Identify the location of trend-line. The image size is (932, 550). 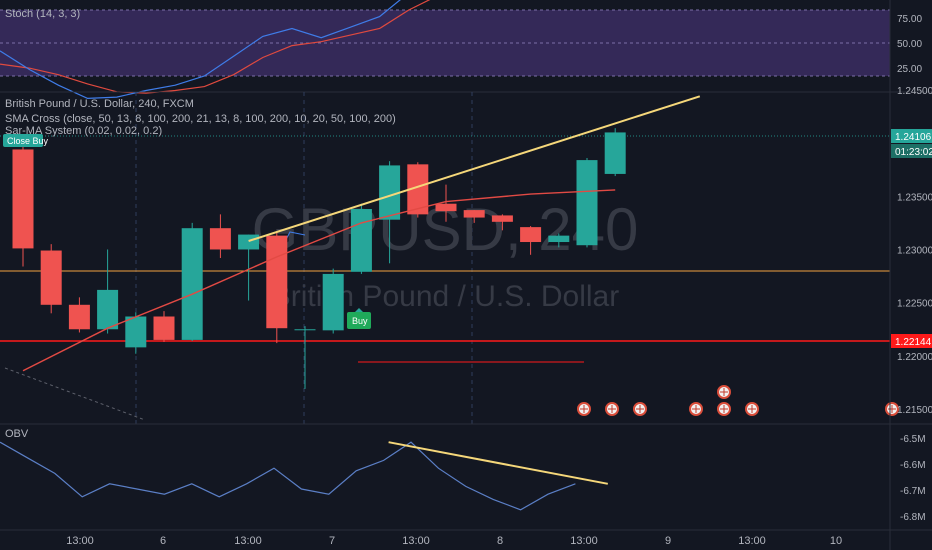
(474, 168).